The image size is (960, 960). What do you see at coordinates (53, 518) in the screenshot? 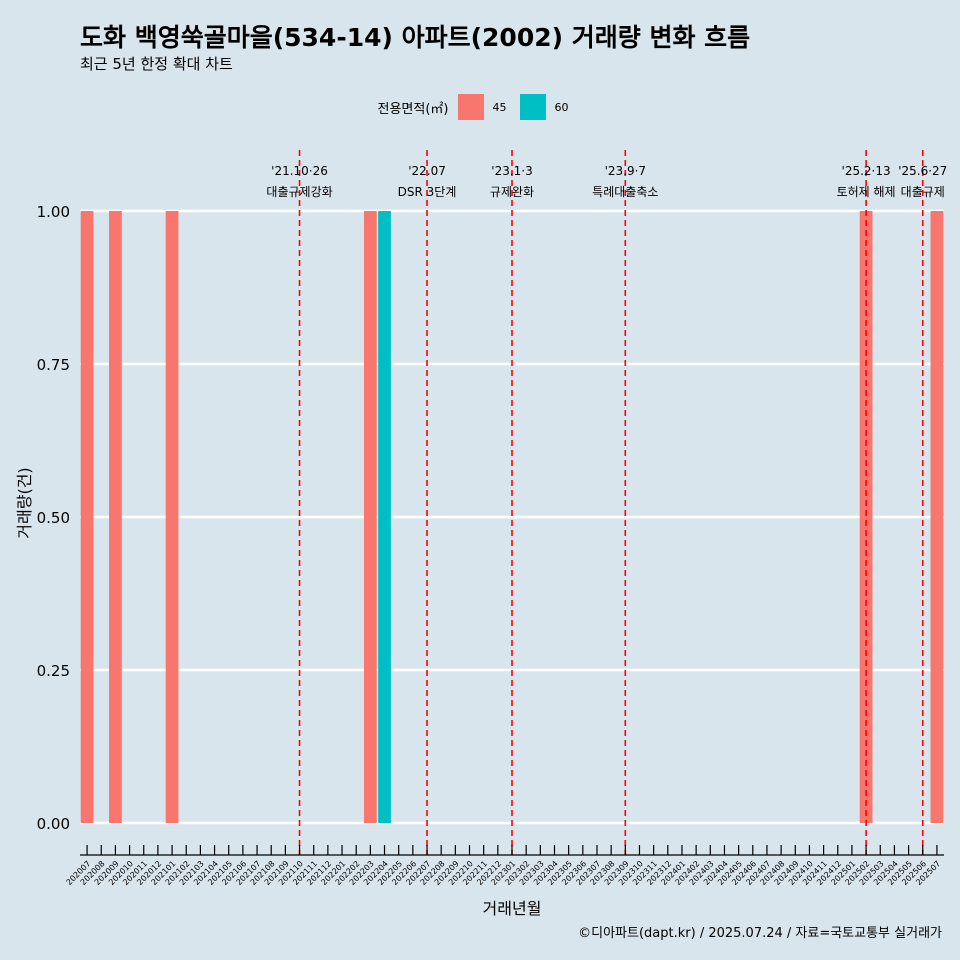
I see `y-tick-label: 0.50` at bounding box center [53, 518].